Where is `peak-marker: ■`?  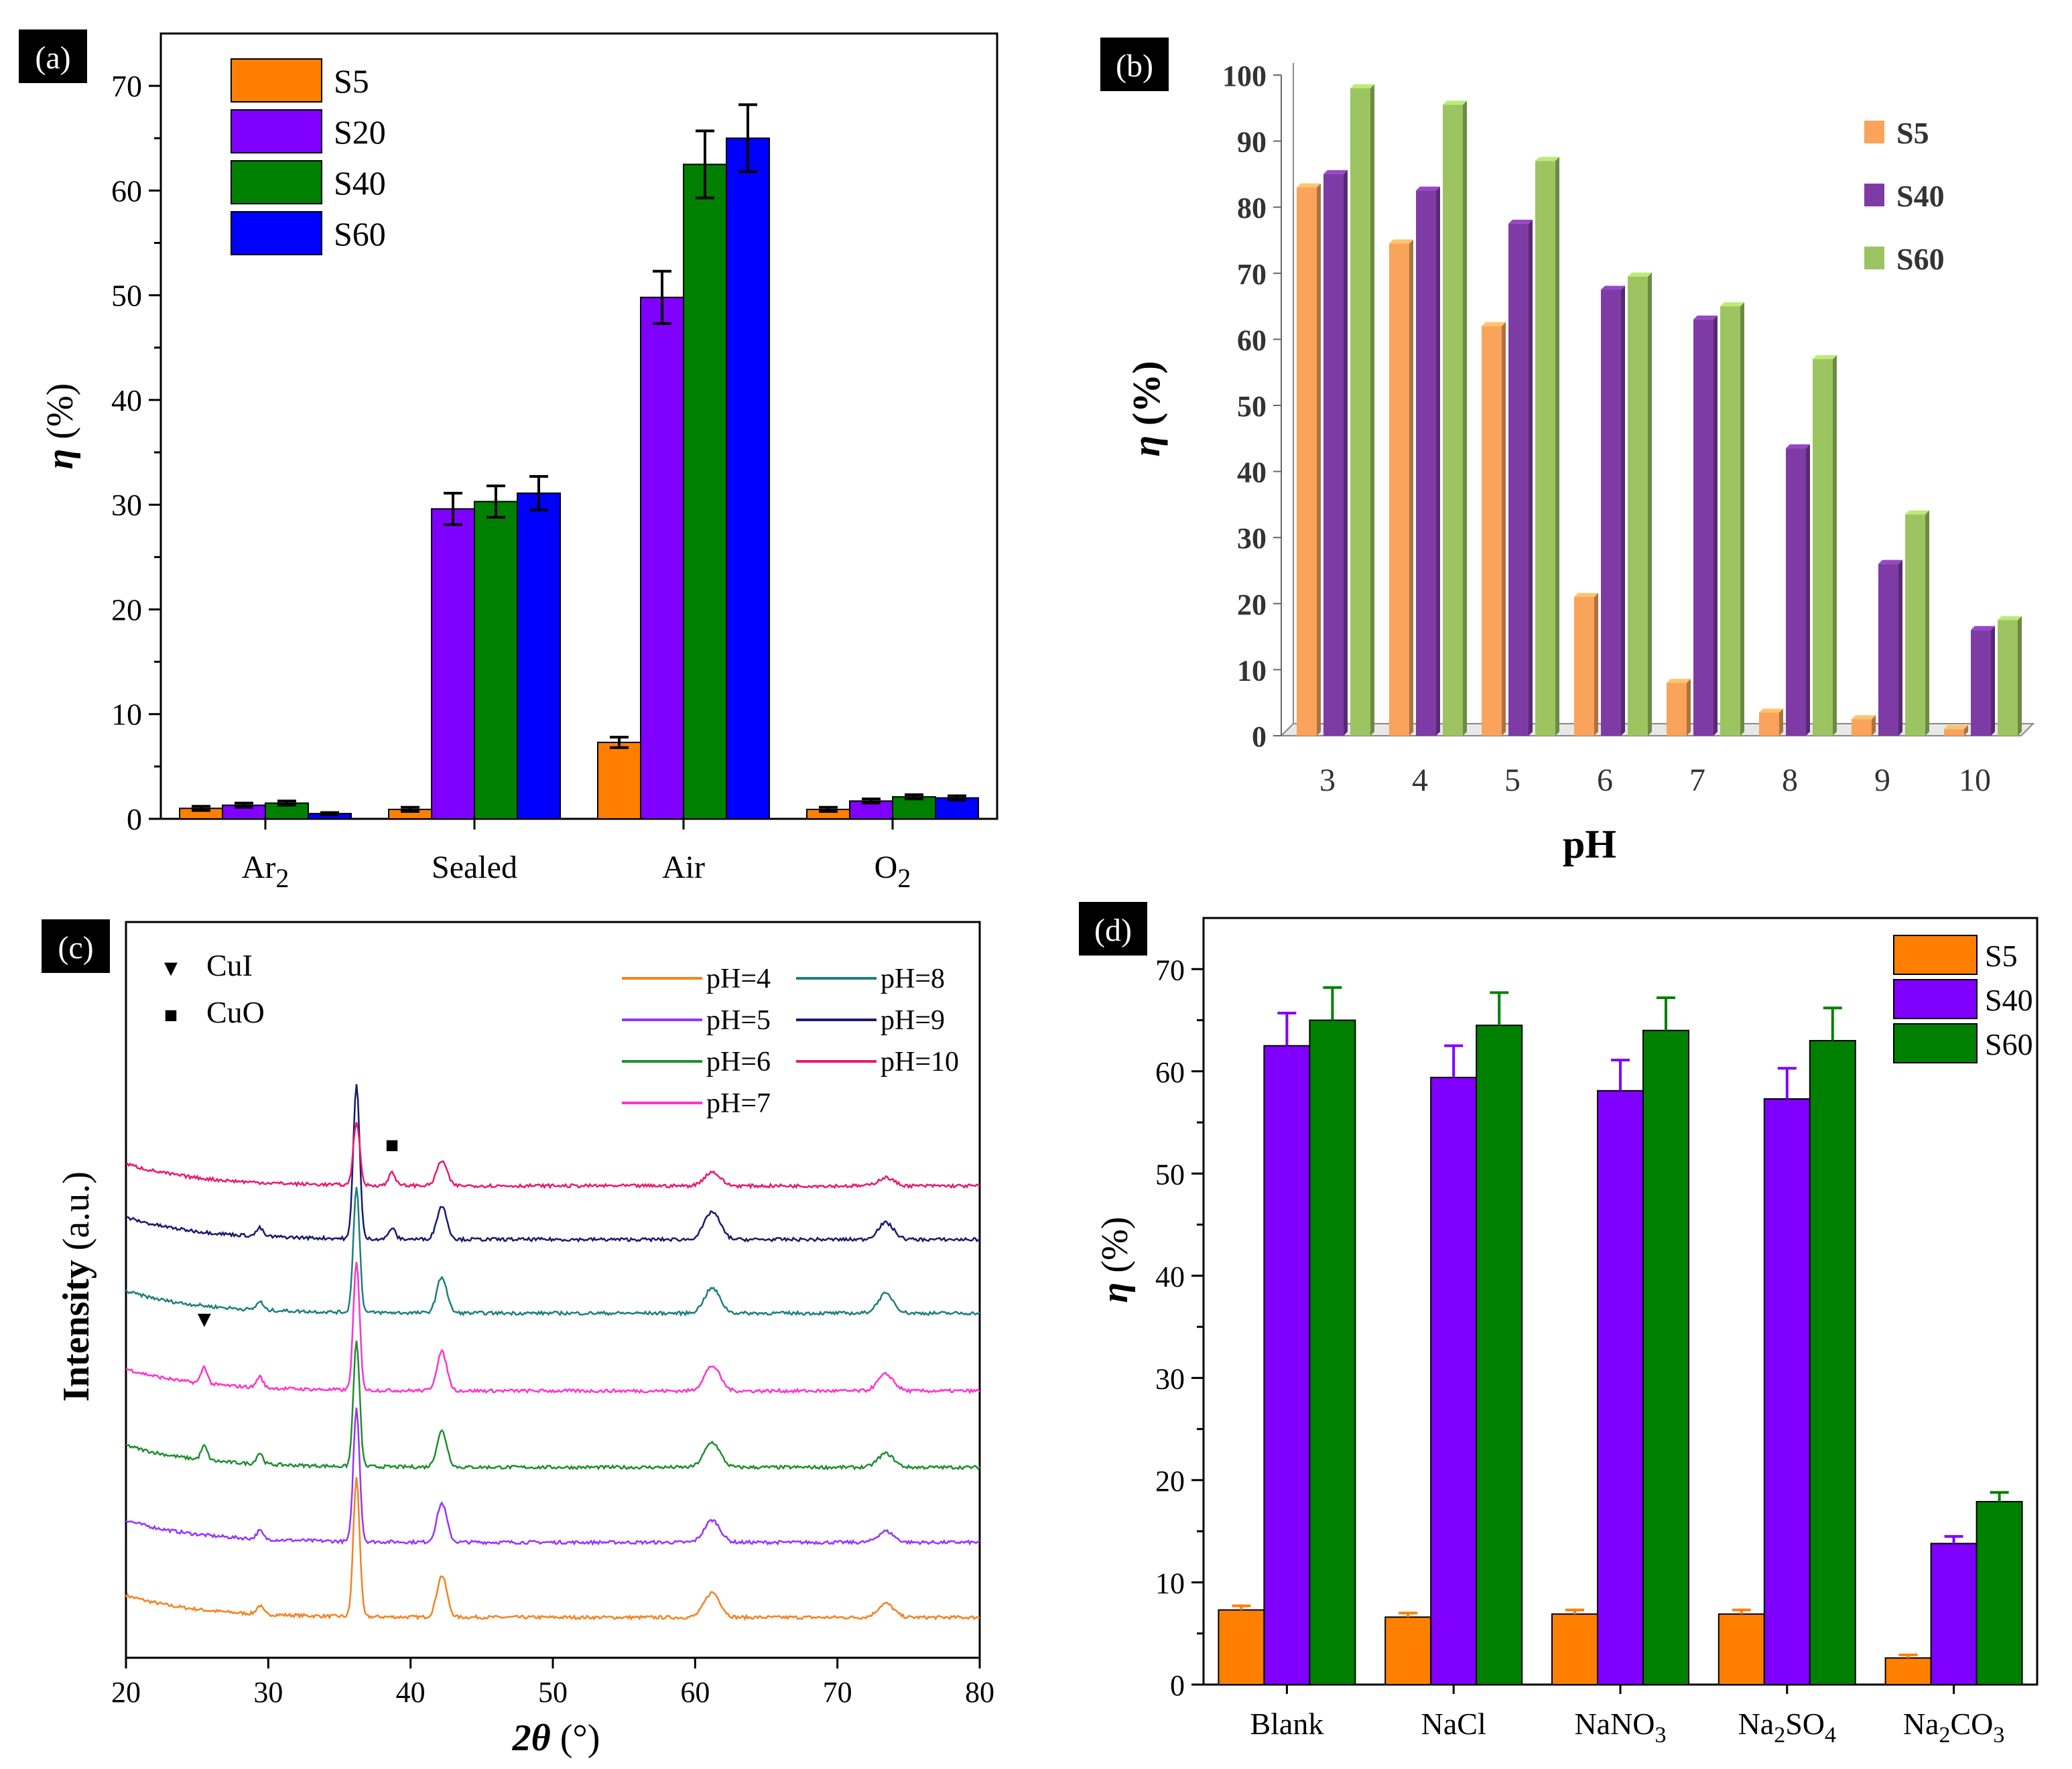
peak-marker: ■ is located at coordinates (392, 1145).